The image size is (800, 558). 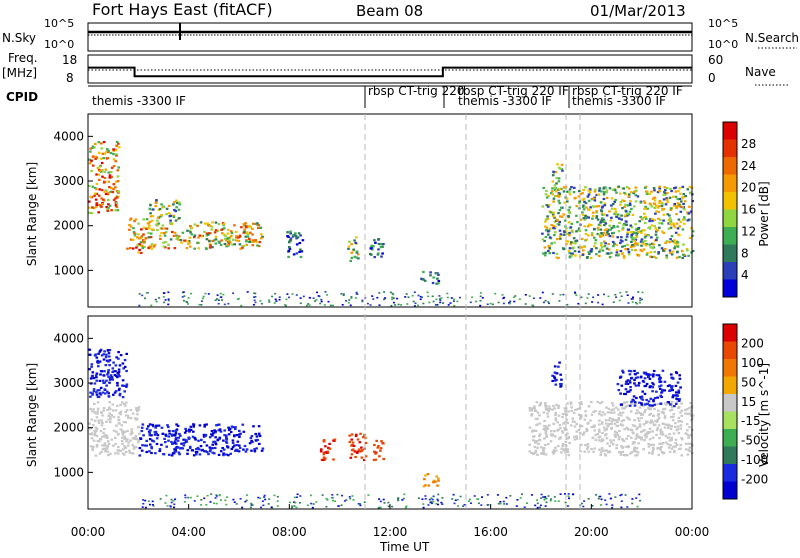 What do you see at coordinates (730, 385) in the screenshot?
I see `colorbar-segment` at bounding box center [730, 385].